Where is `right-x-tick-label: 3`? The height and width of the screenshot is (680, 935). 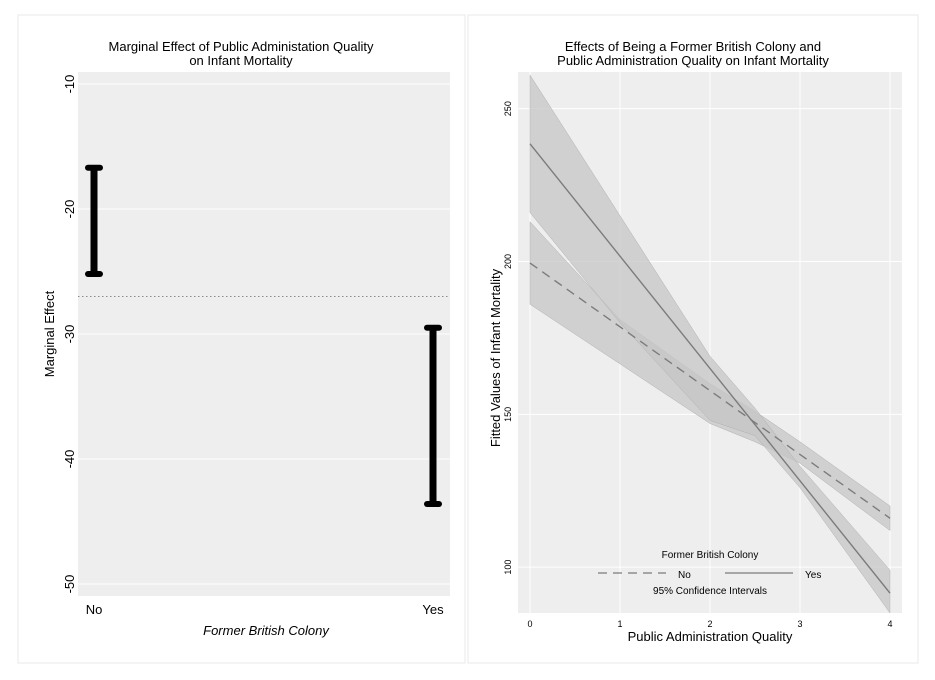 right-x-tick-label: 3 is located at coordinates (799, 624).